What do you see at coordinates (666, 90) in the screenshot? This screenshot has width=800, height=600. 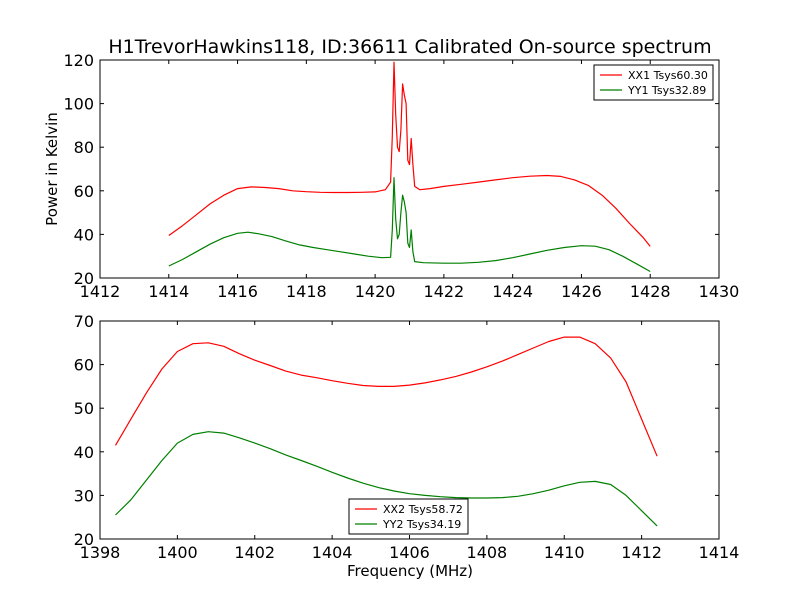 I see `legend-entry: YY1 Tsys32.89` at bounding box center [666, 90].